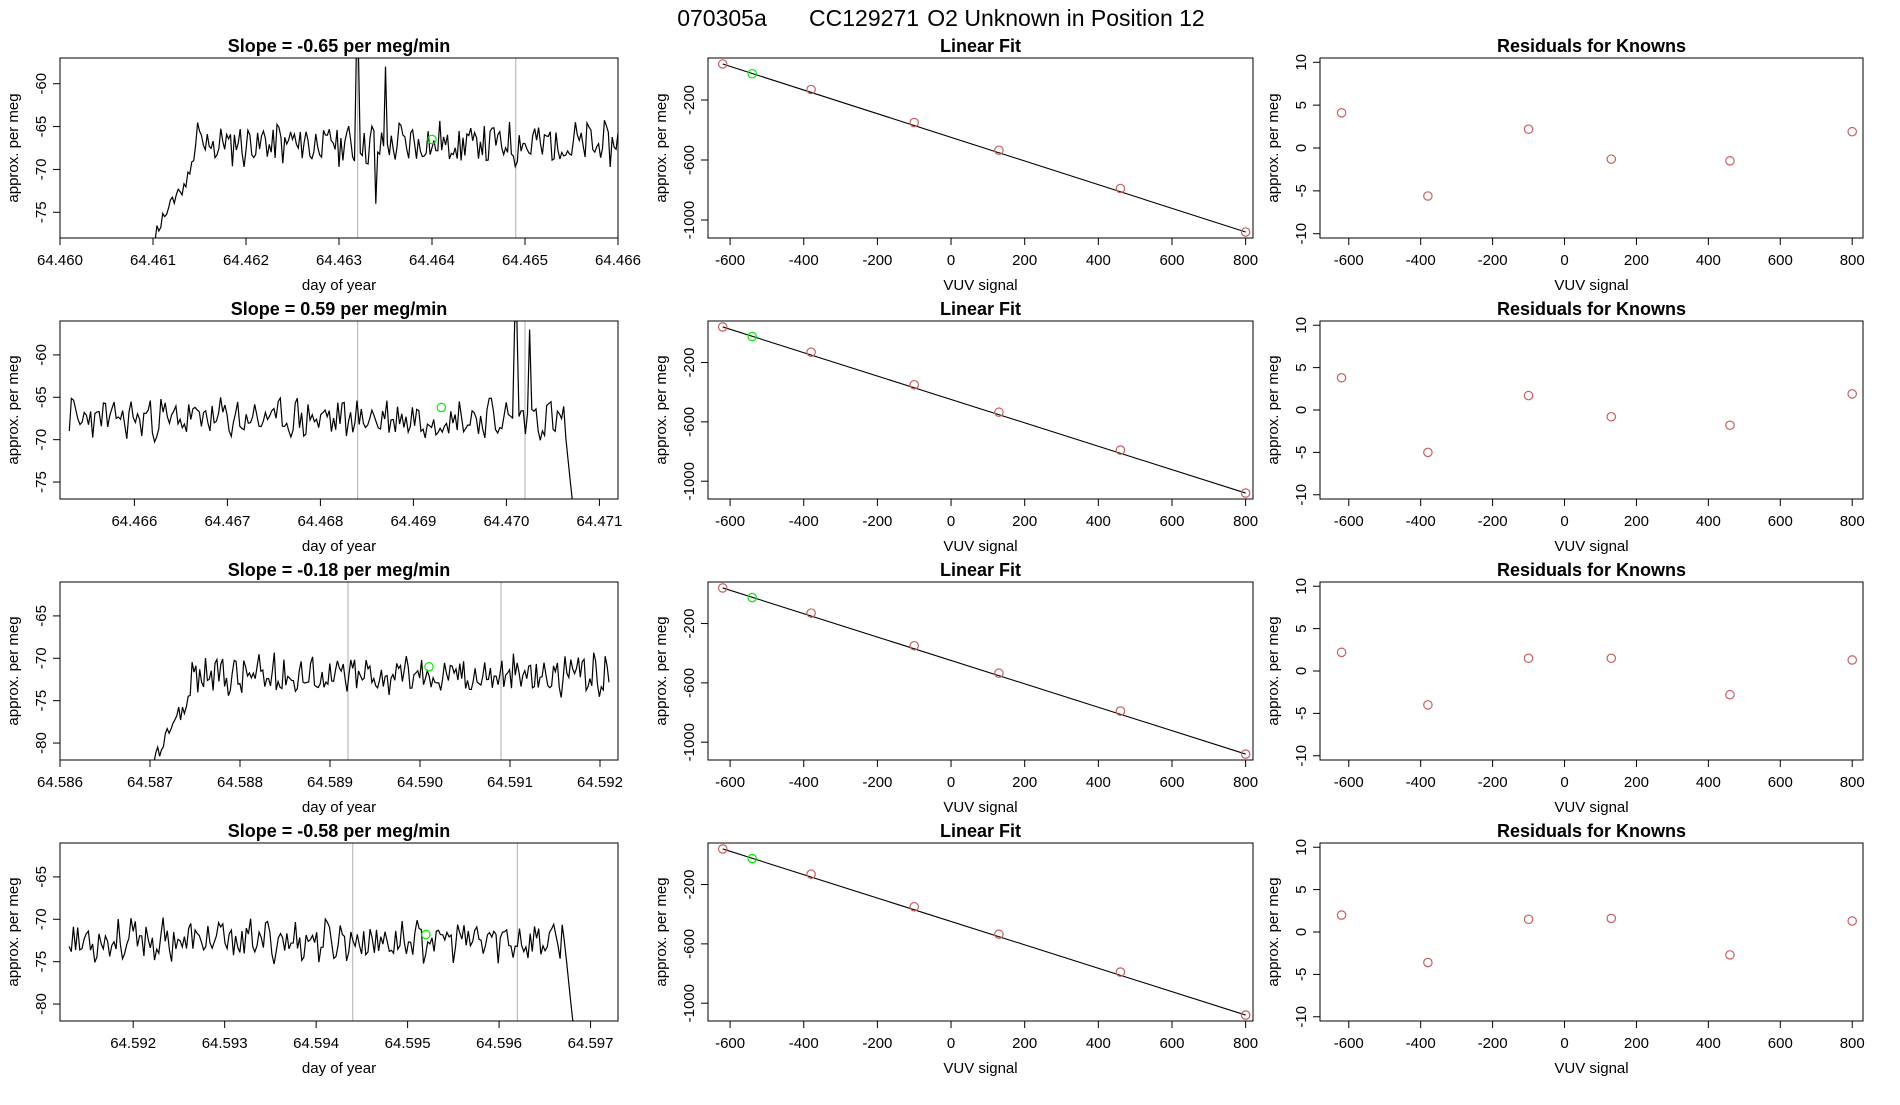  What do you see at coordinates (599, 521) in the screenshot?
I see `x-tick-label: 64.471` at bounding box center [599, 521].